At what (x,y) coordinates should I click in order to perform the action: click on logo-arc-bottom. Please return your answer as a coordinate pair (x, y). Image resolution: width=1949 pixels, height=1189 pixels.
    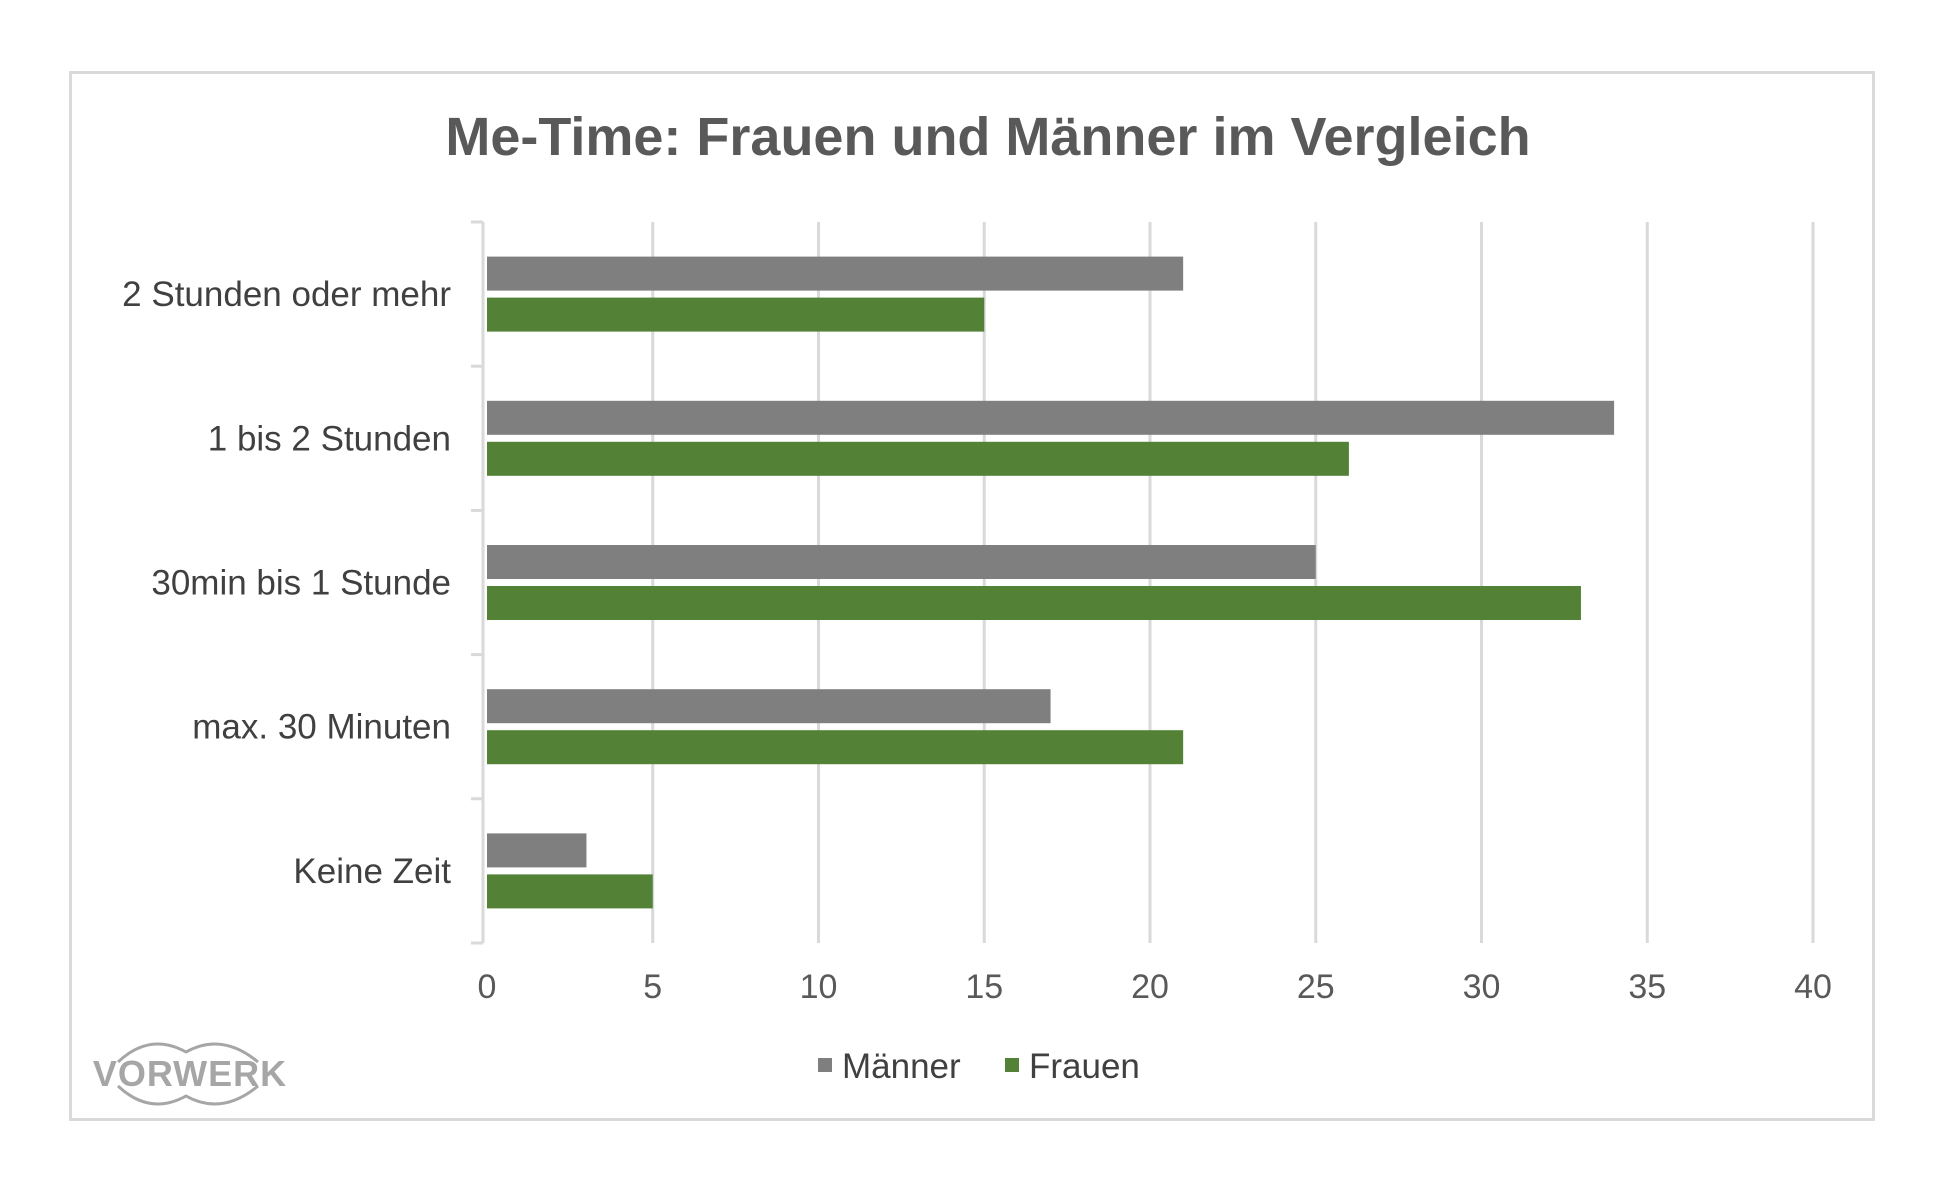
    Looking at the image, I should click on (187, 1095).